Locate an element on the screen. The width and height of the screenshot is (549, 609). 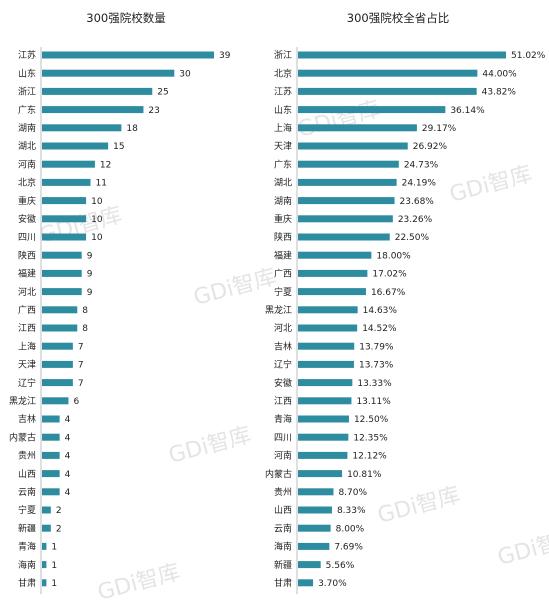
category-label: 辽宁 is located at coordinates (283, 365).